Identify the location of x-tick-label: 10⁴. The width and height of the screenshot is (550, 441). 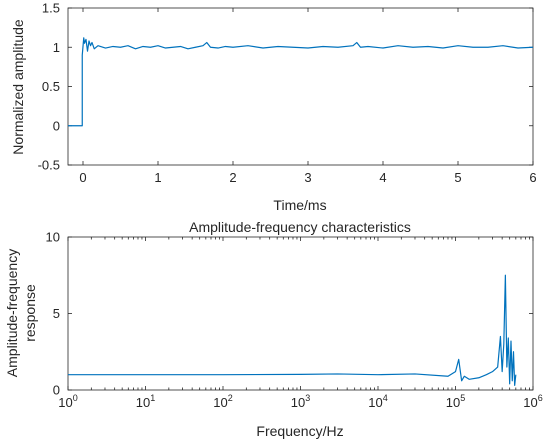
(377, 401).